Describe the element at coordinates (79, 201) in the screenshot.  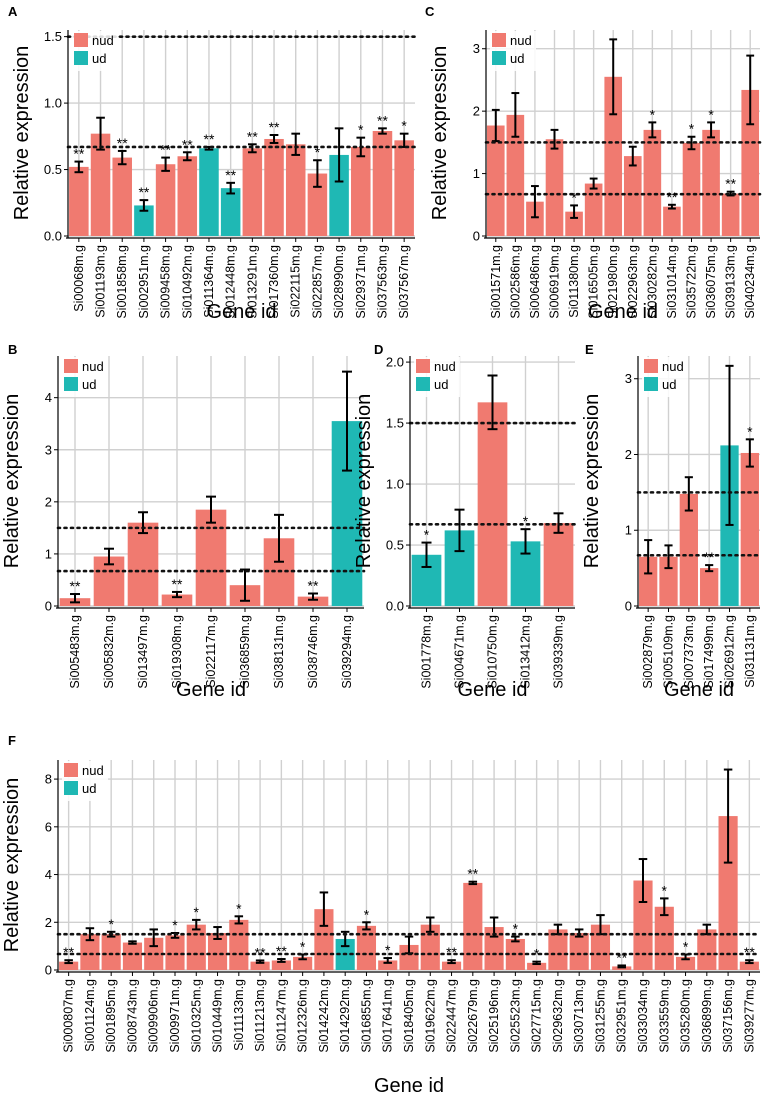
I see `bar-Si00068m.g` at that location.